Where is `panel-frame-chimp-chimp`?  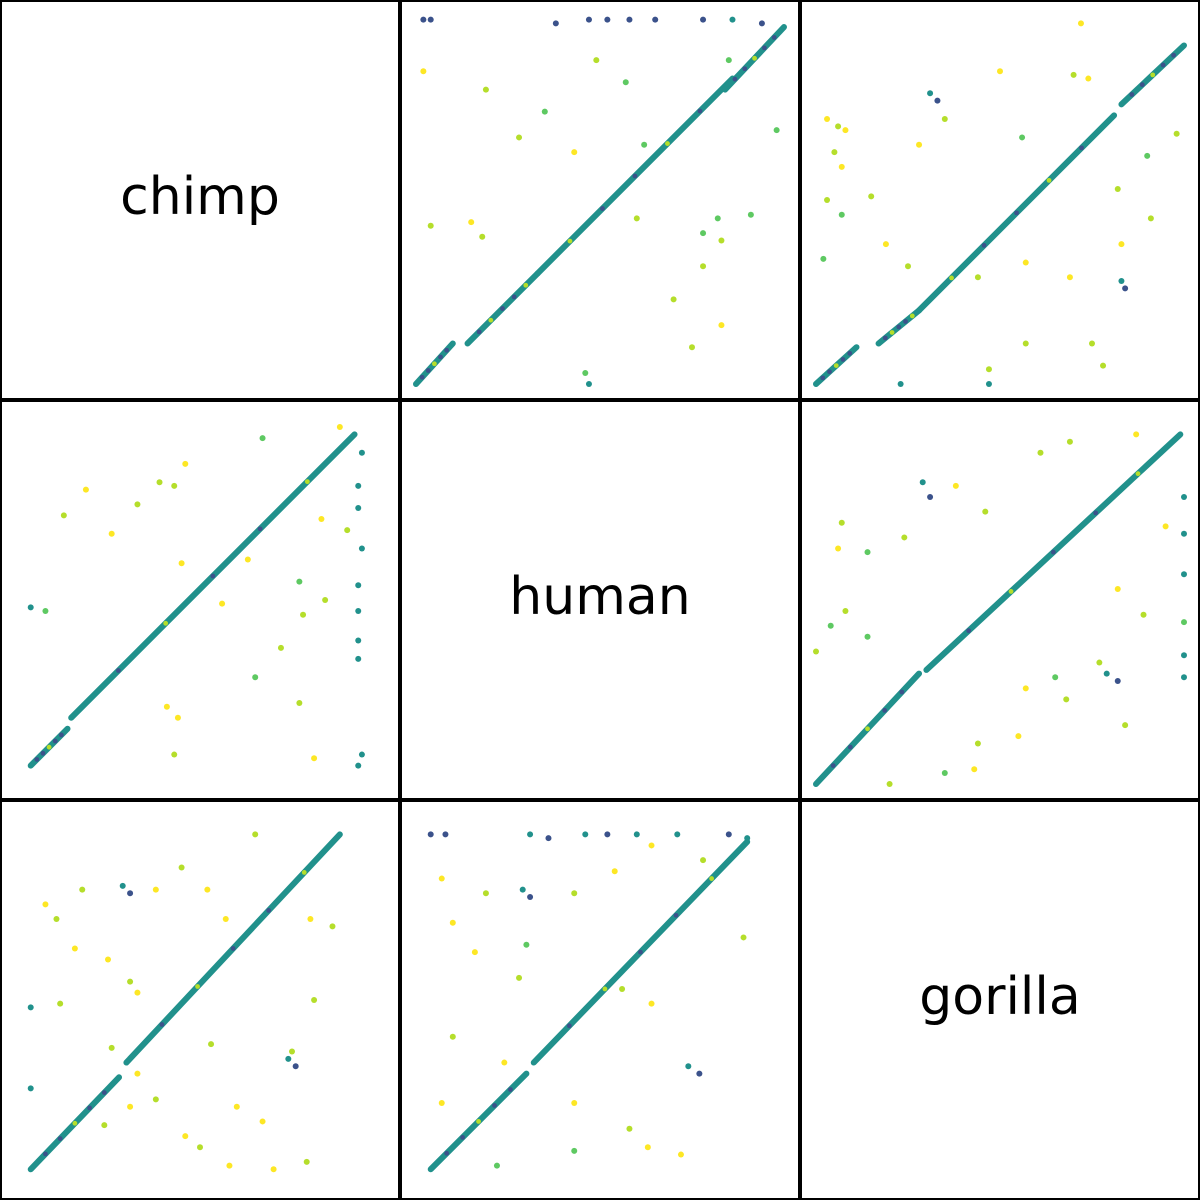 panel-frame-chimp-chimp is located at coordinates (200, 200).